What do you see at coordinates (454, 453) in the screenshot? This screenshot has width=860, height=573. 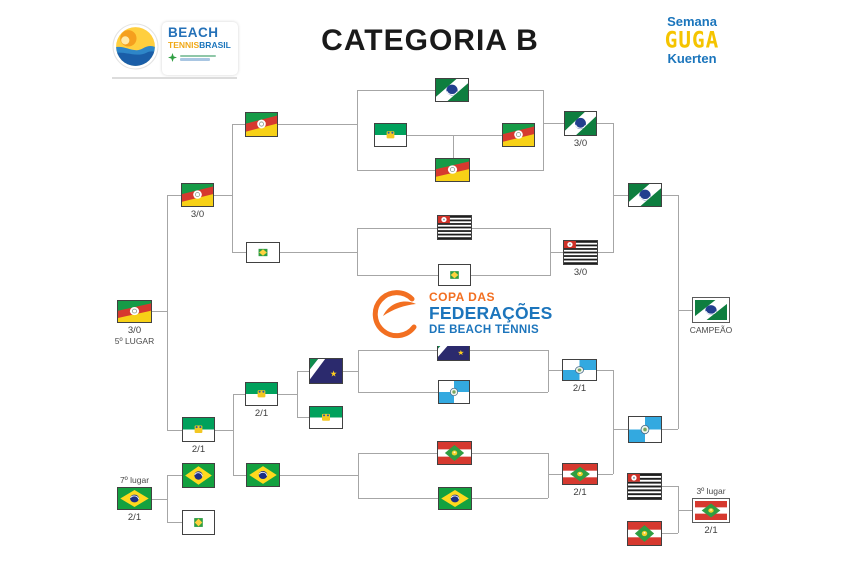 I see `bracket-node-sf4-santa-catarina` at bounding box center [454, 453].